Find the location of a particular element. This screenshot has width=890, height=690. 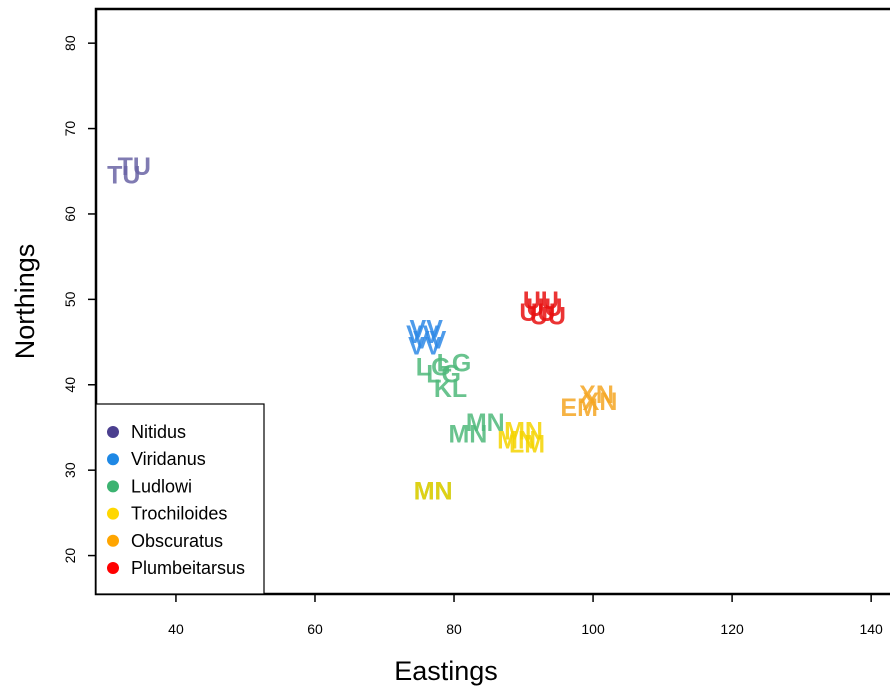

x-tick-label: 140 is located at coordinates (871, 629).